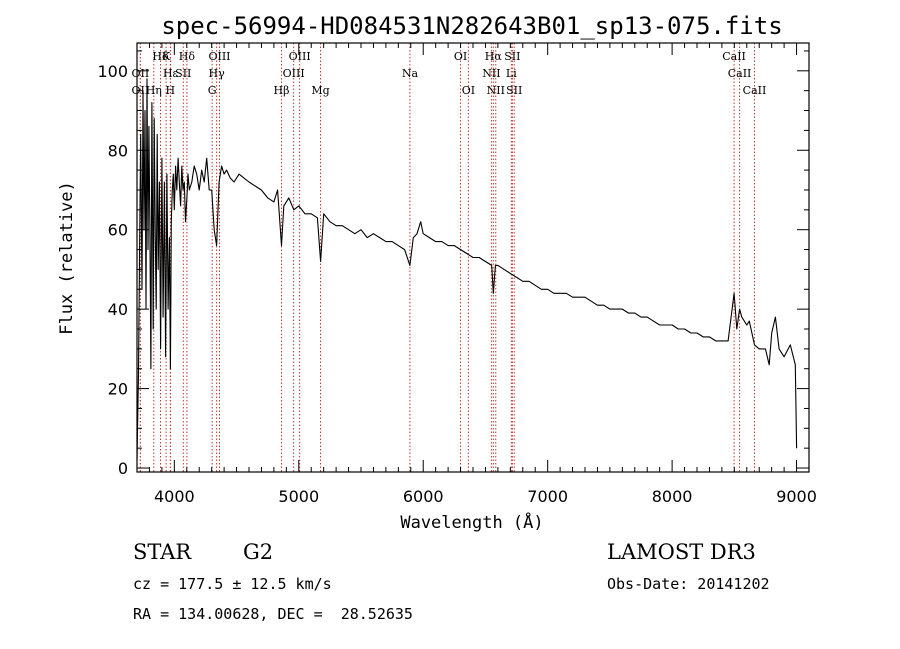 The image size is (900, 649). I want to click on object-class: STAR, so click(162, 552).